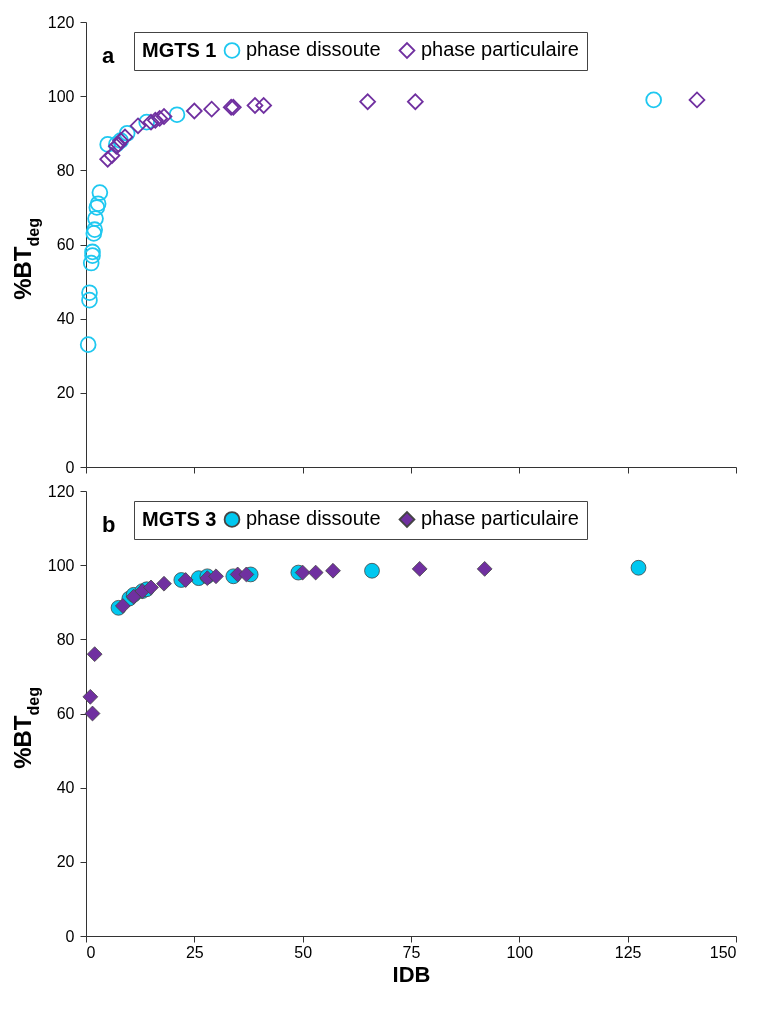 Image resolution: width=782 pixels, height=1030 pixels. What do you see at coordinates (179, 50) in the screenshot?
I see `legend-title: MGTS 1` at bounding box center [179, 50].